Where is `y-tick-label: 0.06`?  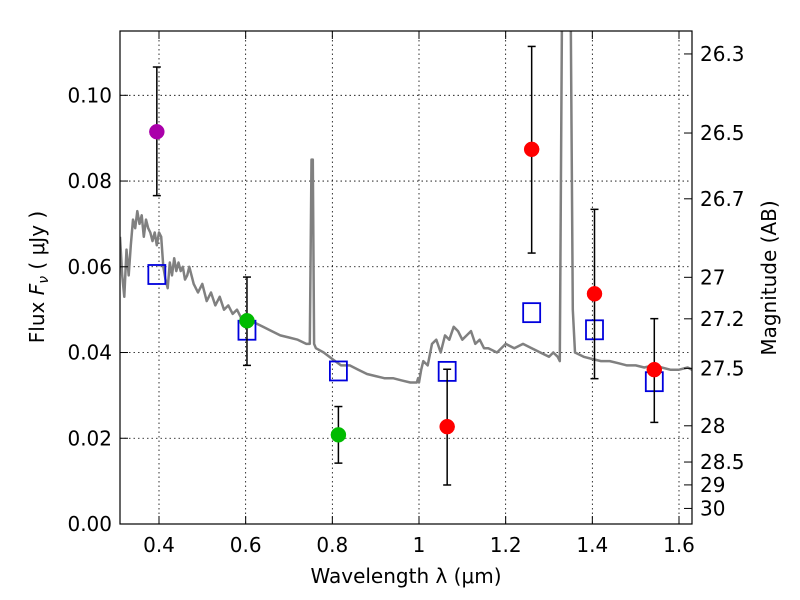 y-tick-label: 0.06 is located at coordinates (89, 267).